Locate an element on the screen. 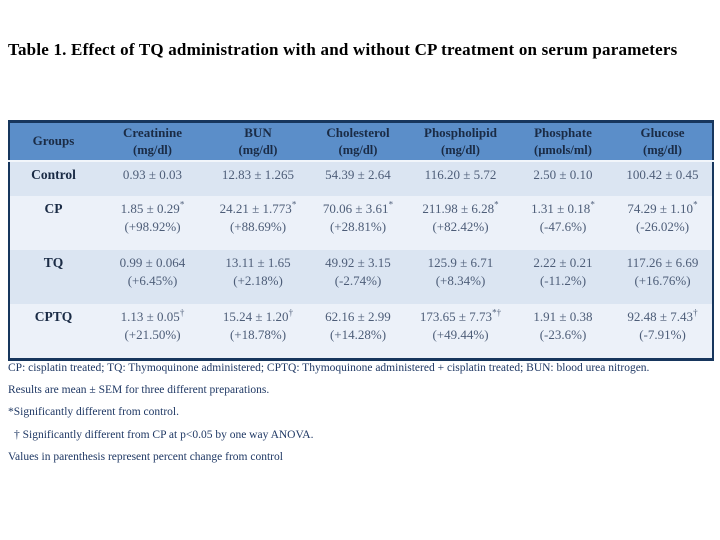  cell-value: 92.48 ± 7.43 is located at coordinates (660, 316).